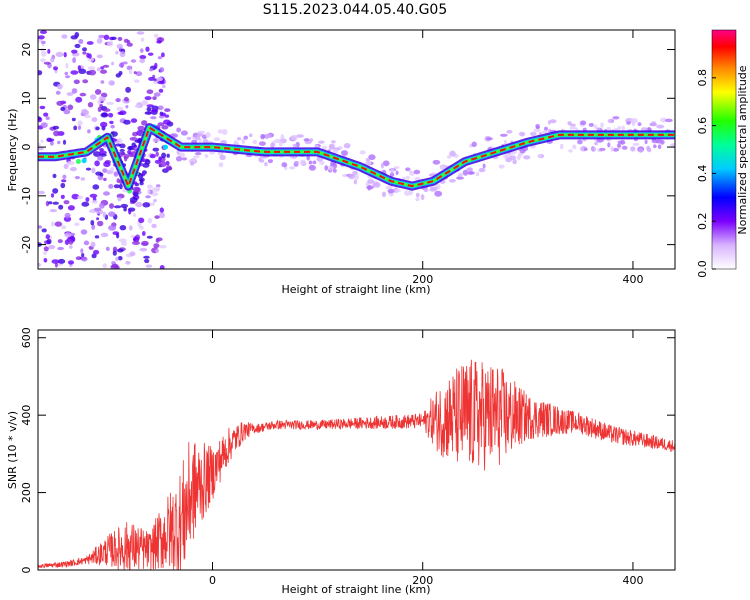 The height and width of the screenshot is (600, 750). Describe the element at coordinates (84, 161) in the screenshot. I see `spectrogram-cell-bright` at that location.